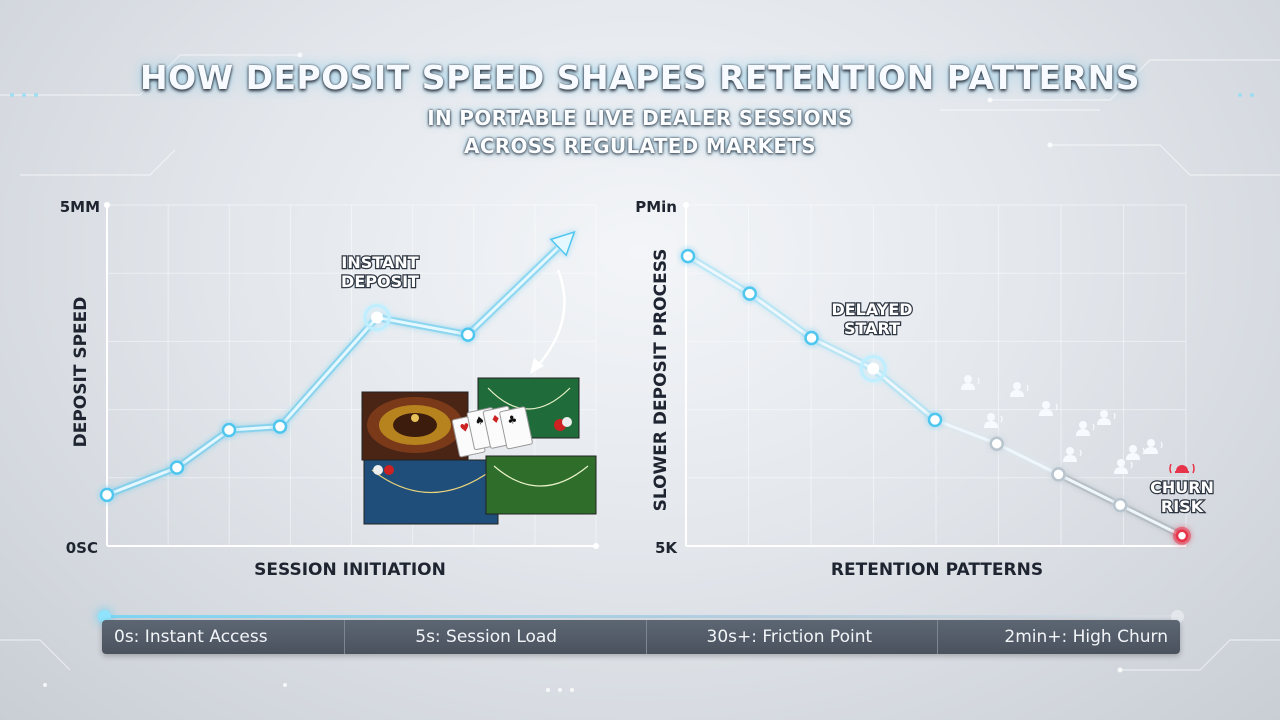 This screenshot has width=1280, height=720. What do you see at coordinates (1182, 536) in the screenshot?
I see `chart-2-churn-point` at bounding box center [1182, 536].